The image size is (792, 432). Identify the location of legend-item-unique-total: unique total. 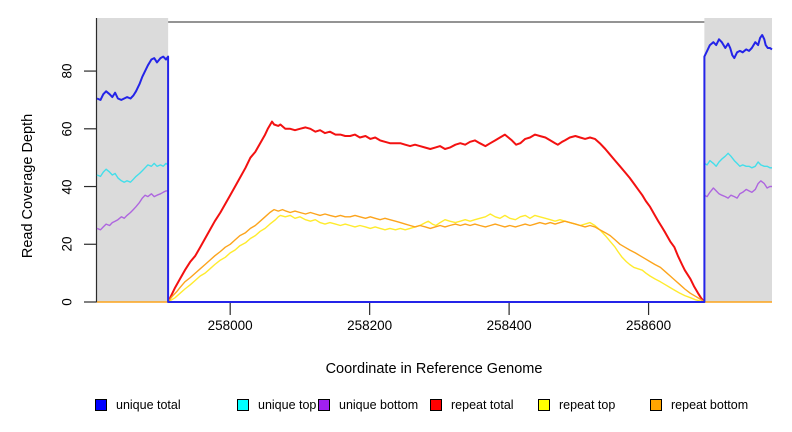
(138, 404).